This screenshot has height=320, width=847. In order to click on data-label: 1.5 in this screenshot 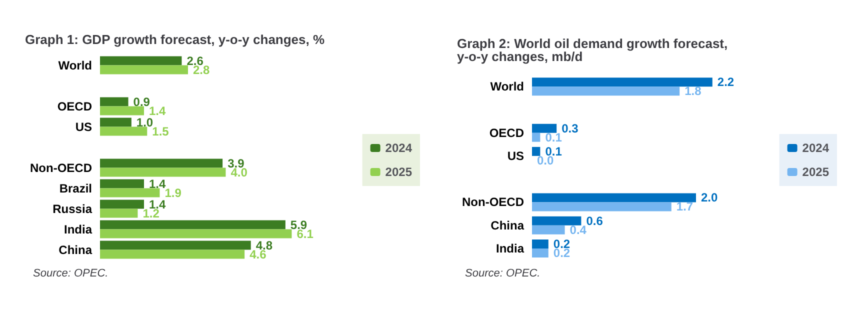, I will do `click(161, 131)`.